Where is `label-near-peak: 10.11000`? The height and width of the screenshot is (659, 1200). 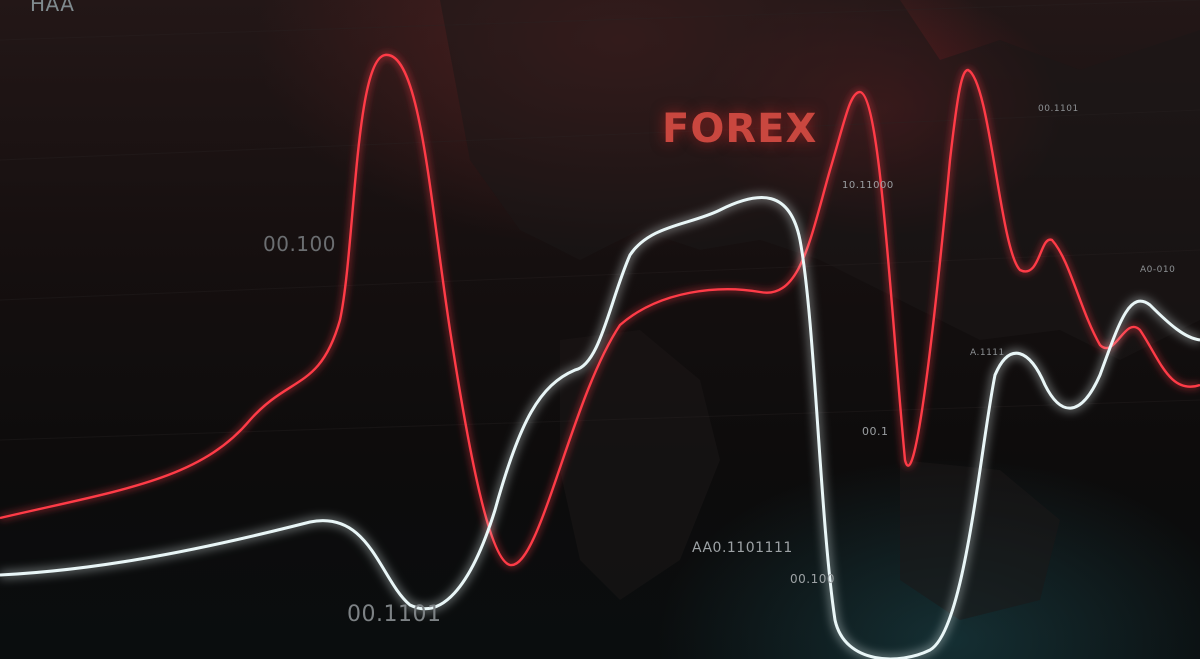 label-near-peak: 10.11000 is located at coordinates (868, 185).